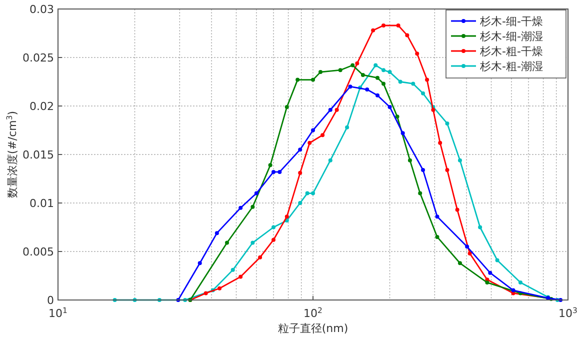  Describe the element at coordinates (511, 36) in the screenshot. I see `legend-label: 杉木-细-潮湿` at that location.